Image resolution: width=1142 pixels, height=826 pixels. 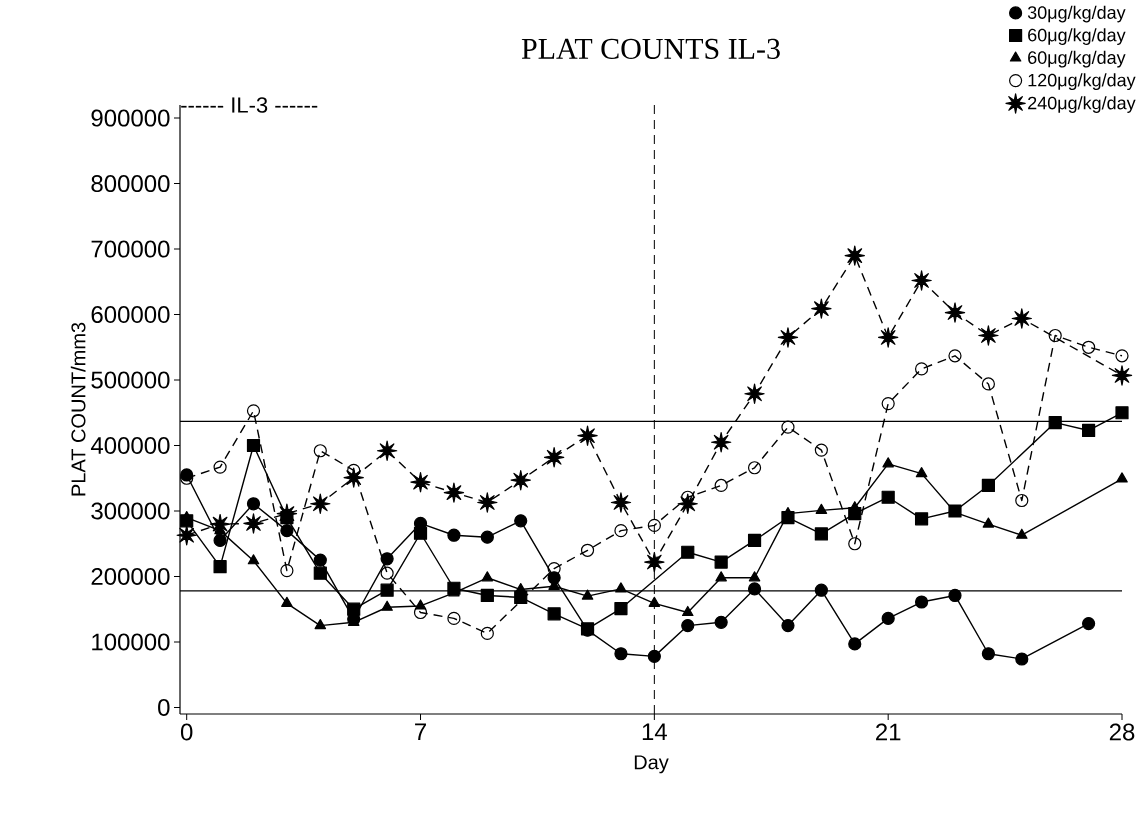 What do you see at coordinates (651, 764) in the screenshot?
I see `x-axis-title: Day` at bounding box center [651, 764].